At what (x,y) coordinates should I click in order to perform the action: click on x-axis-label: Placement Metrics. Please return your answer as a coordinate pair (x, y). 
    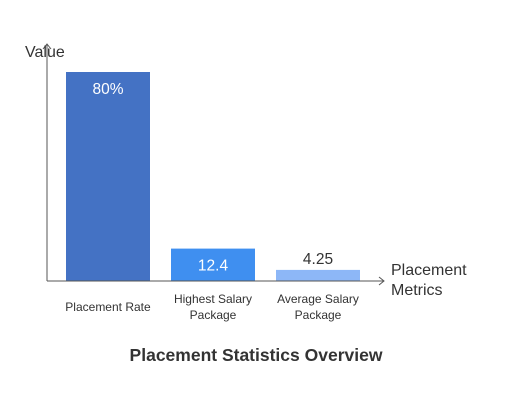
    Looking at the image, I should click on (429, 280).